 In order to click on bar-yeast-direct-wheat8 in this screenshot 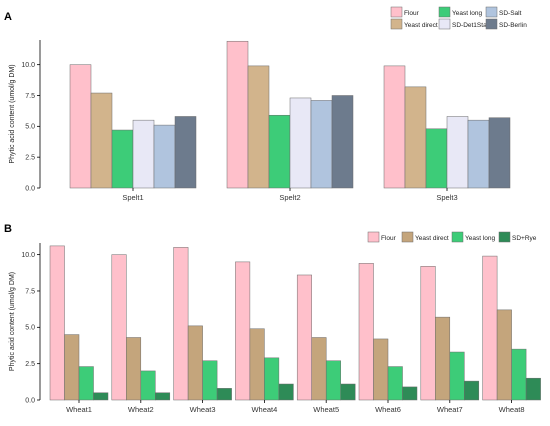, I will do `click(504, 355)`.